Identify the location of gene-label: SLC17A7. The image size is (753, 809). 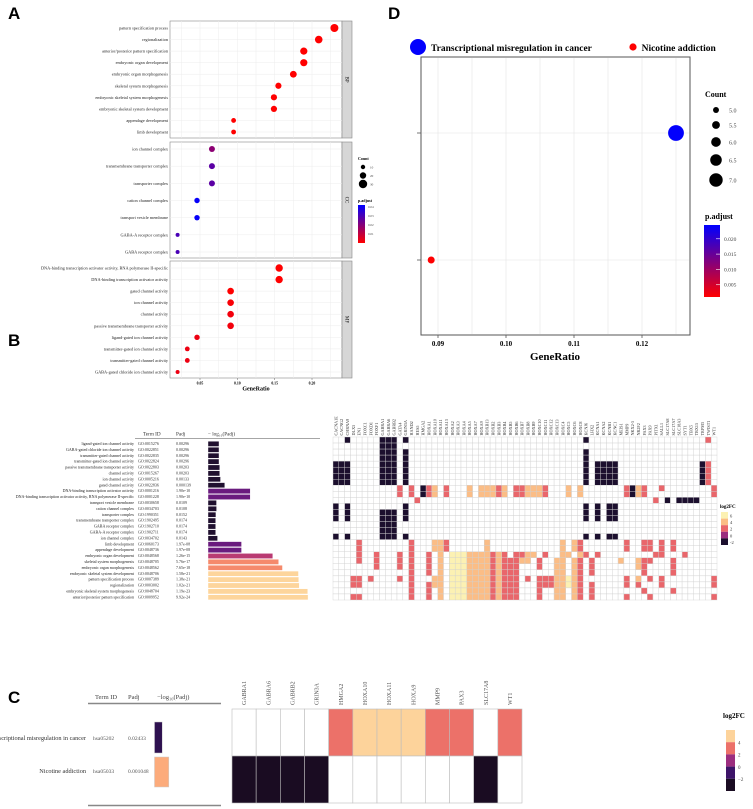
(673, 427).